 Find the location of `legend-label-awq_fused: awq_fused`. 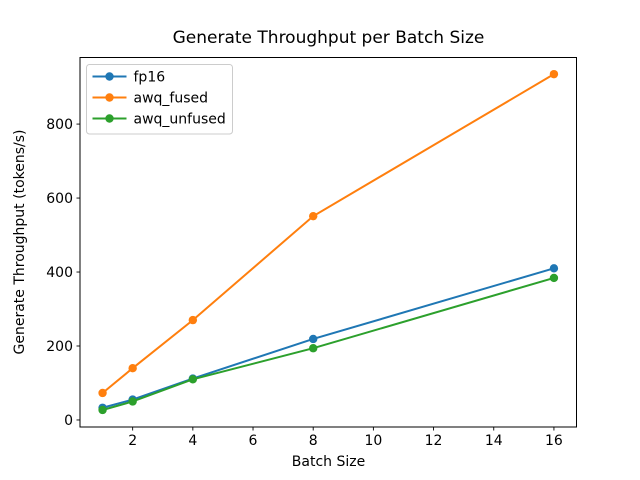

legend-label-awq_fused: awq_fused is located at coordinates (171, 99).